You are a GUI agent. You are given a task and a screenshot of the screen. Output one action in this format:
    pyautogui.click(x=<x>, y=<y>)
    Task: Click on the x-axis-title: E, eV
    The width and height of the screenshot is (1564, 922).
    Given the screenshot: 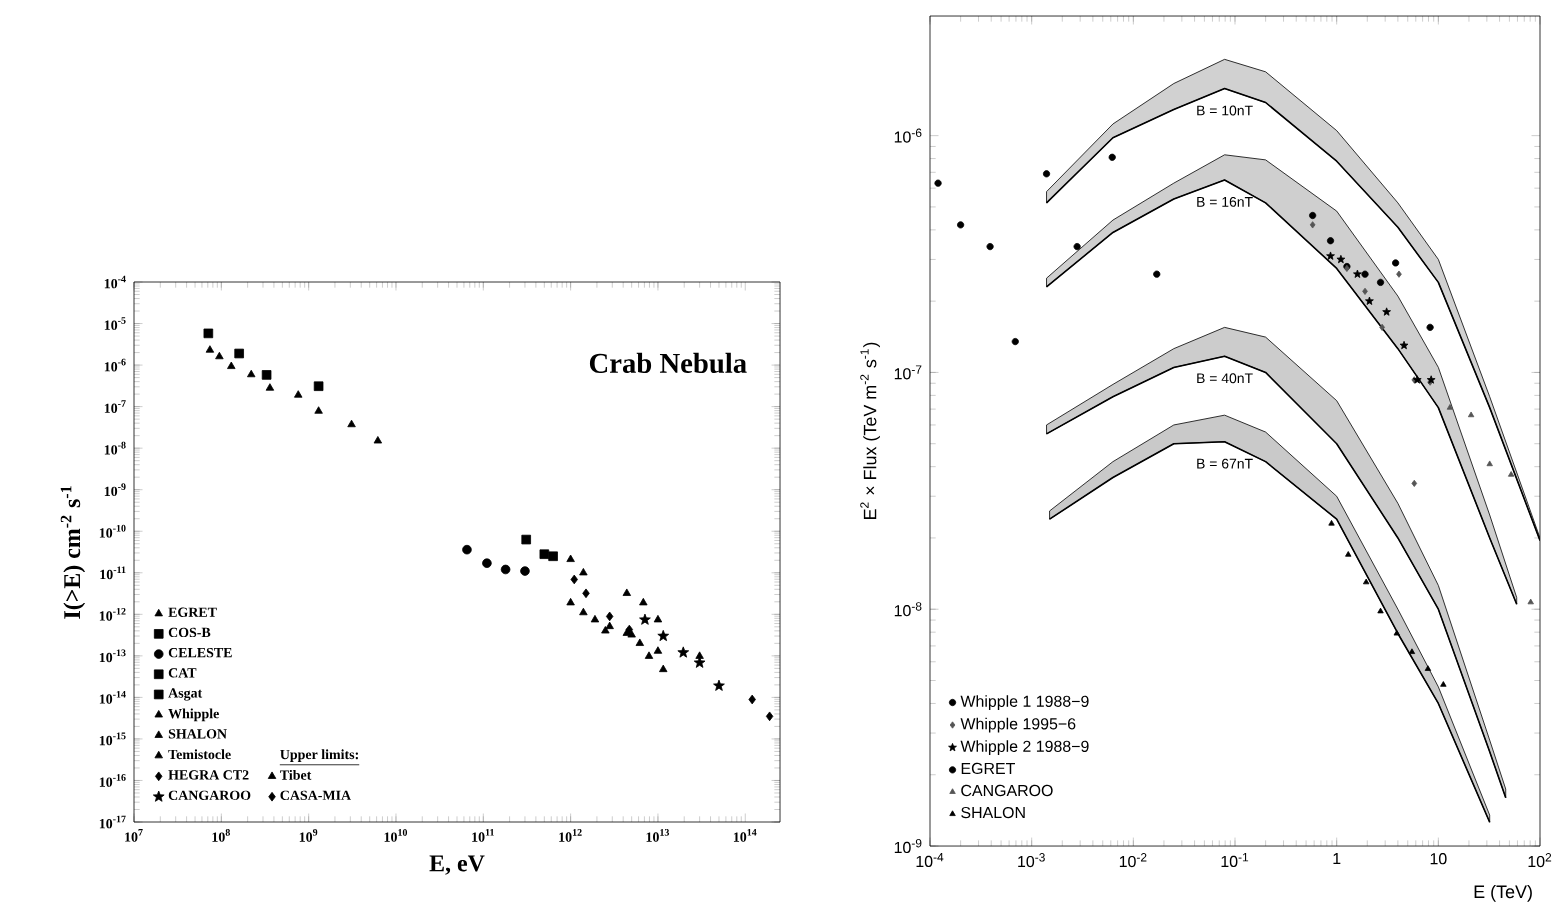 What is the action you would take?
    pyautogui.click(x=457, y=865)
    